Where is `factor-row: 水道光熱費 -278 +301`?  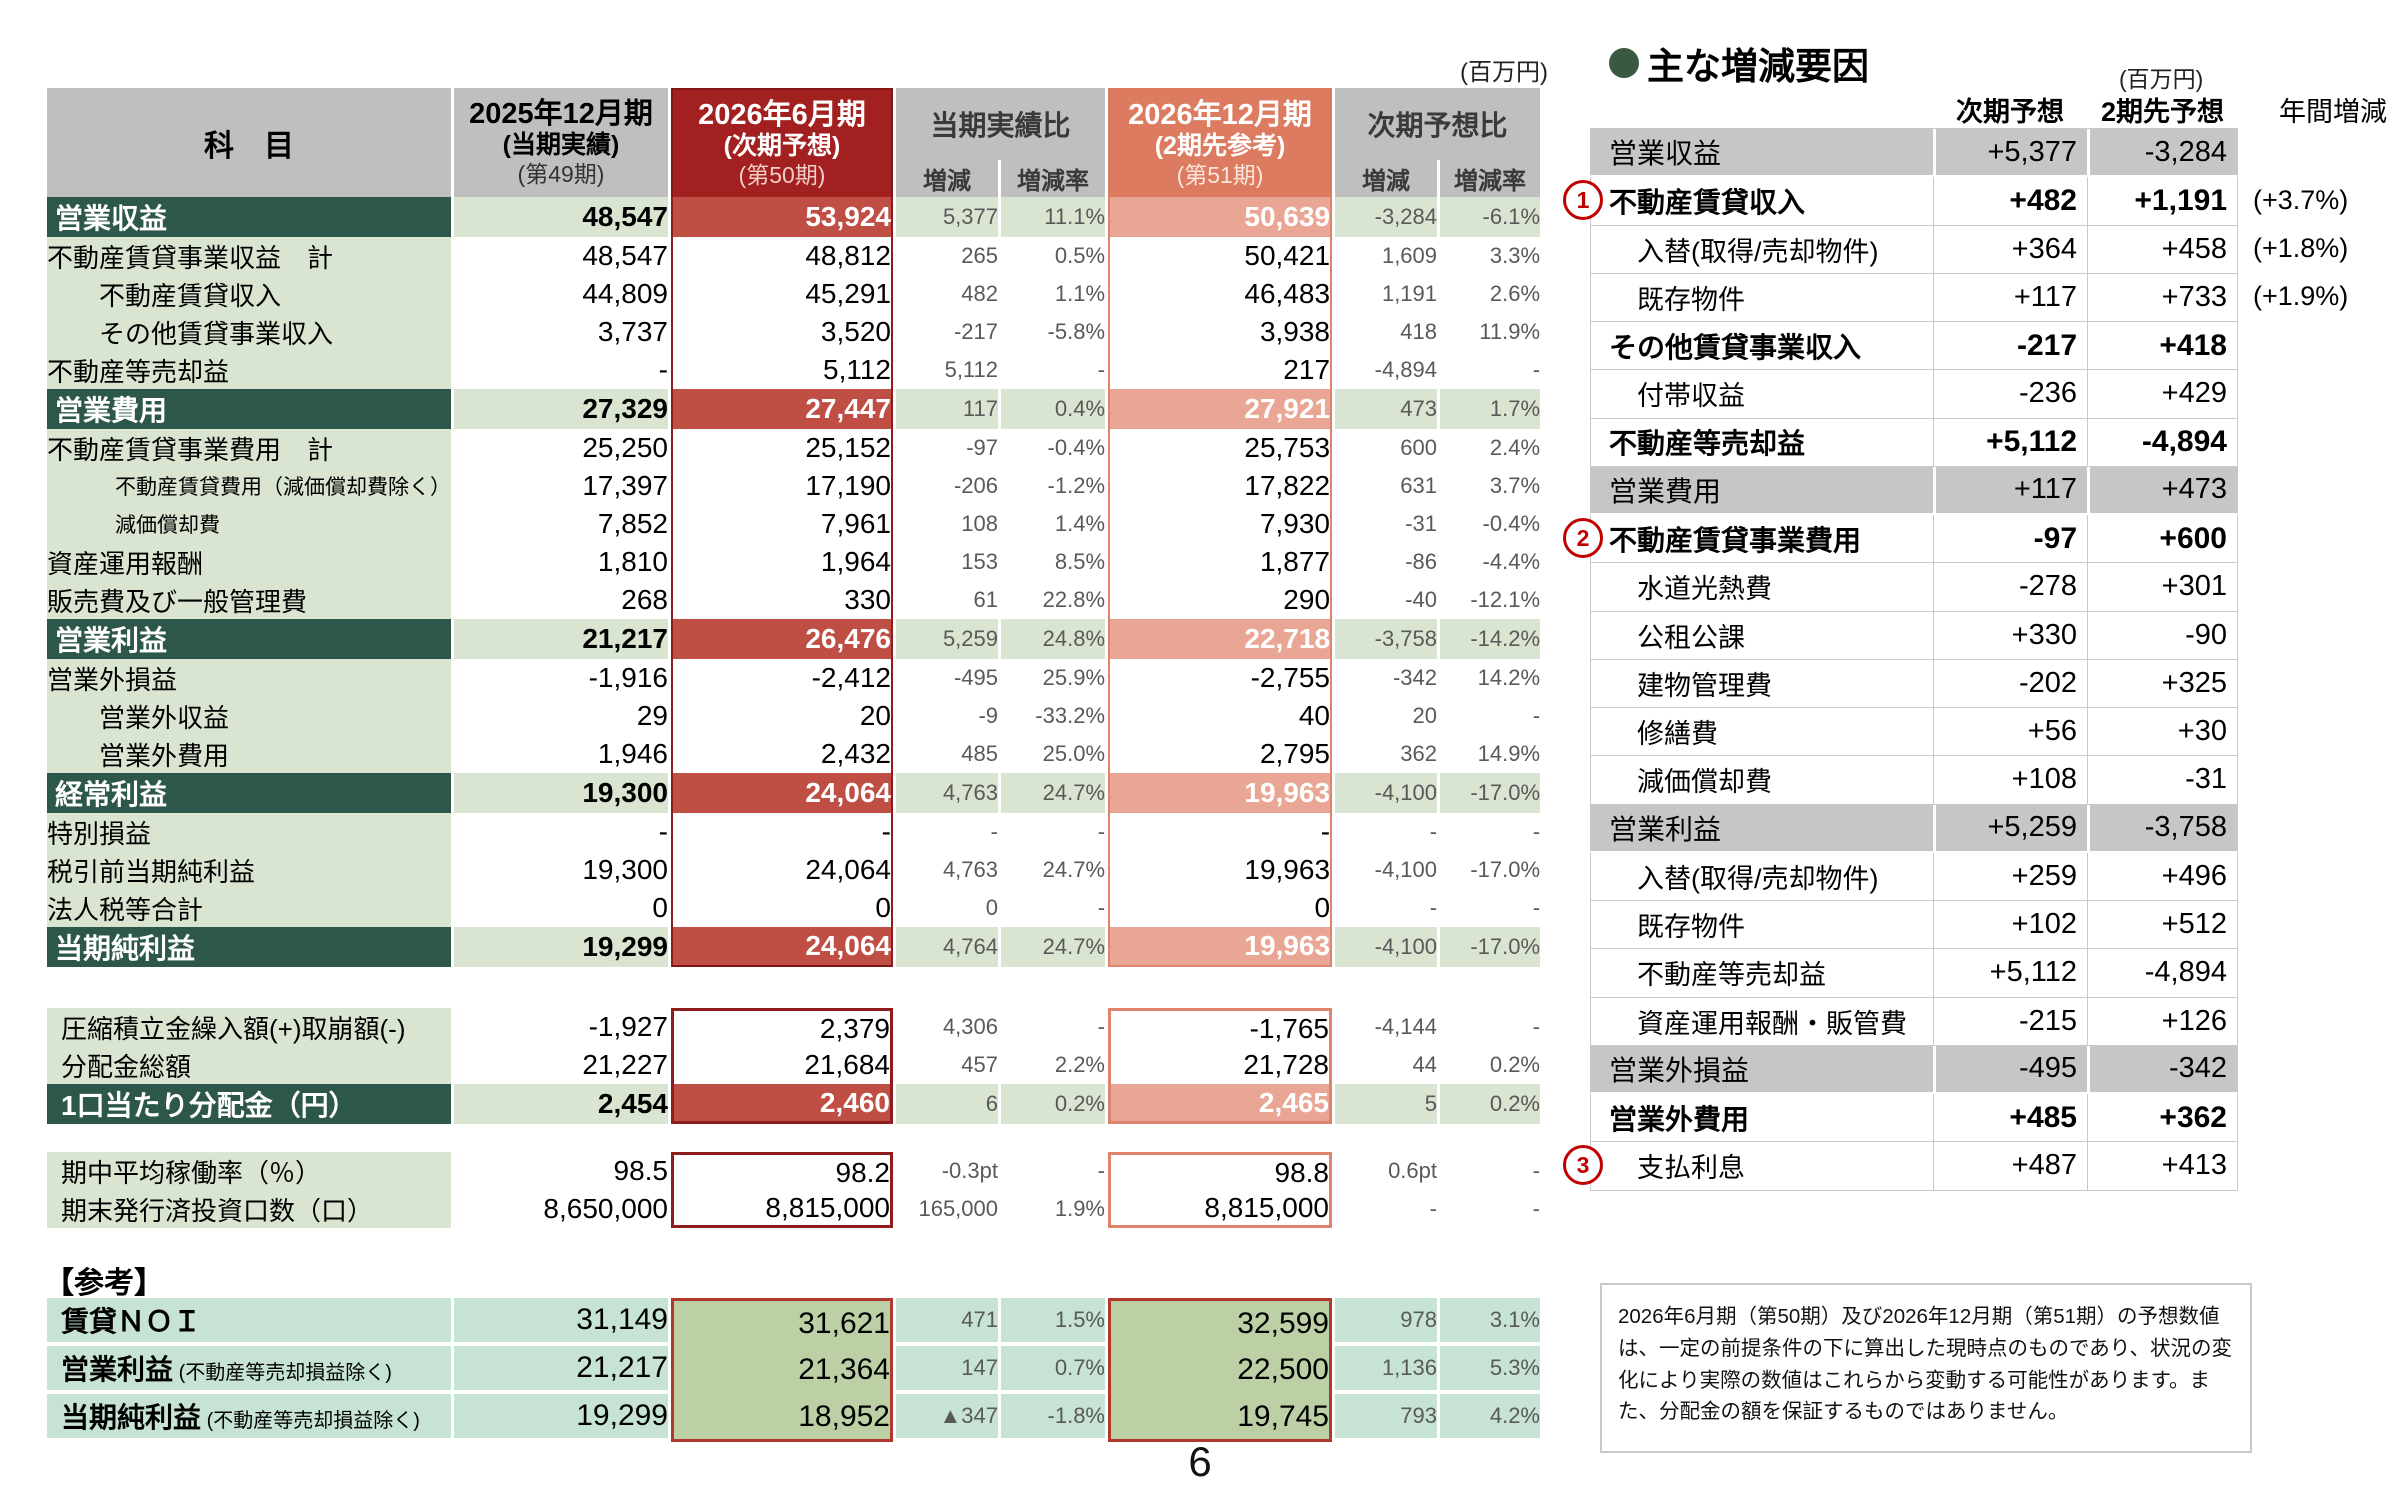
factor-row: 水道光熱費 -278 +301 is located at coordinates (1914, 587).